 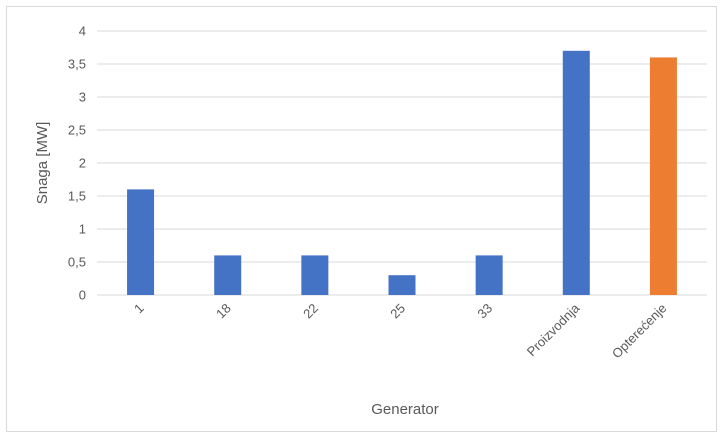 What do you see at coordinates (553, 329) in the screenshot?
I see `x-tick-label: Proizvodnja` at bounding box center [553, 329].